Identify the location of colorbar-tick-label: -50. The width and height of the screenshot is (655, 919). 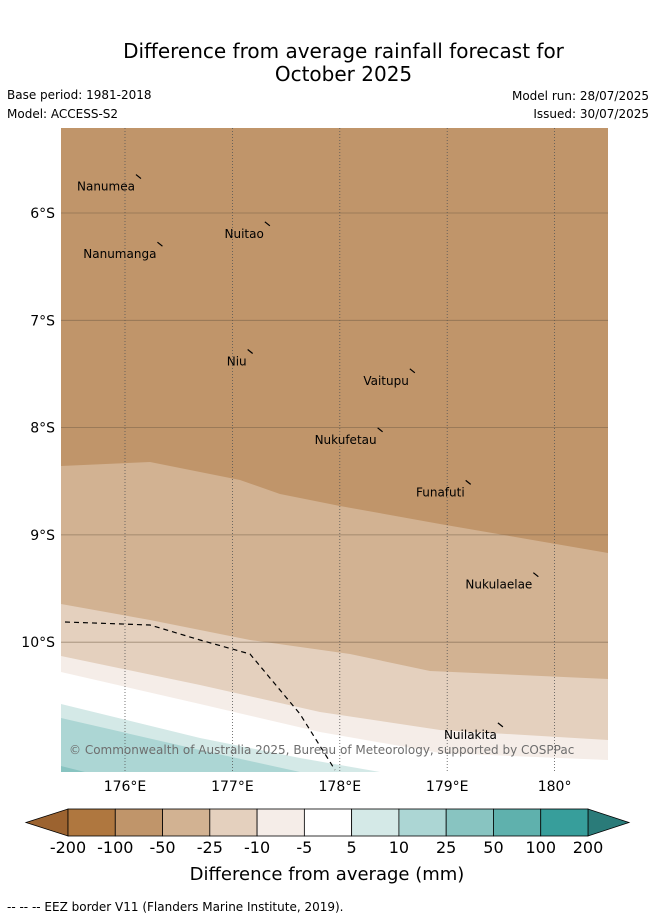
(162, 847).